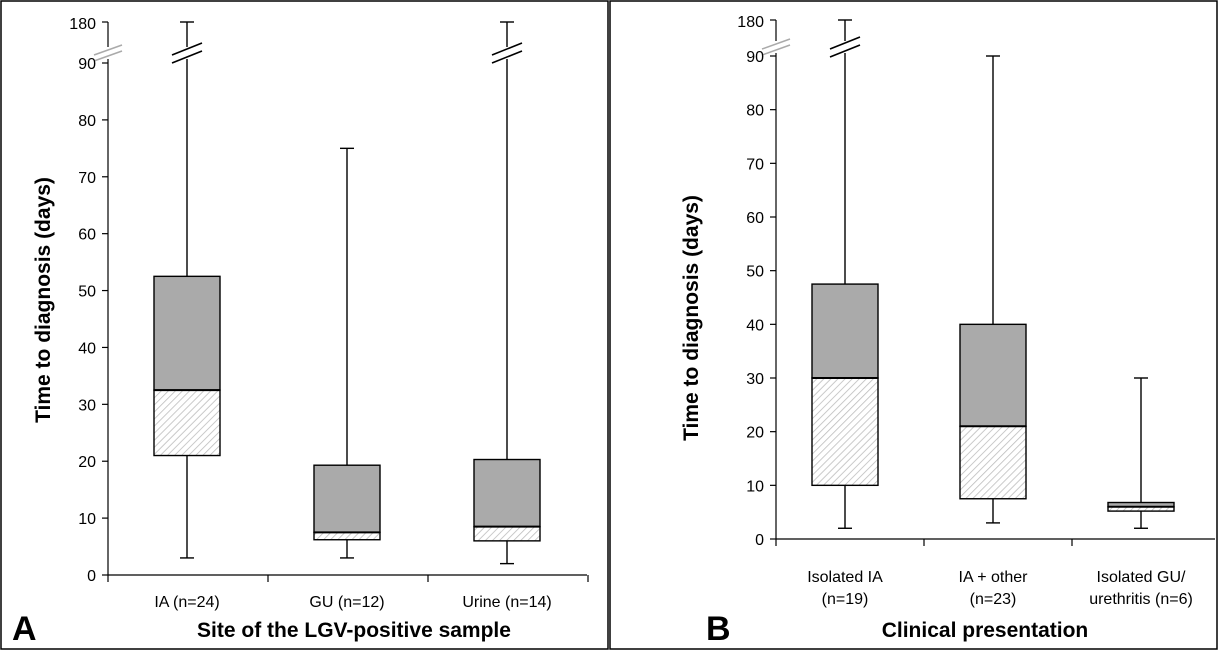  Describe the element at coordinates (845, 599) in the screenshot. I see `x-category-label: (n=19)` at that location.